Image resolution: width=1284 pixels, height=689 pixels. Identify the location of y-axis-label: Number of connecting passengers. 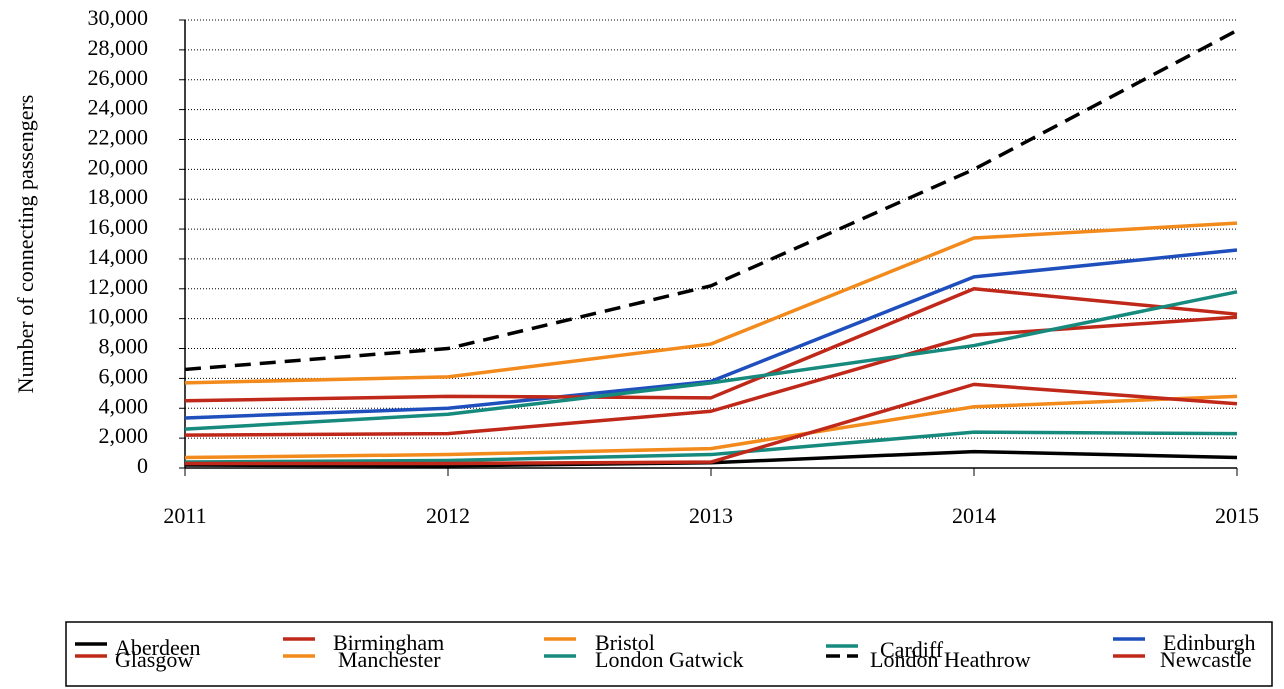
(25, 244).